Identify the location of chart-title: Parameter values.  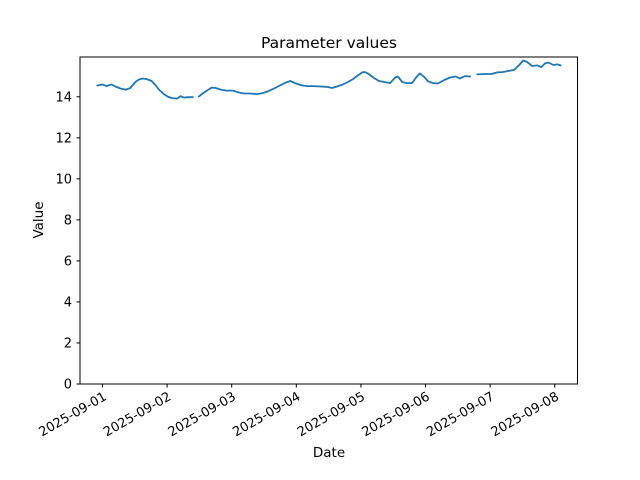
(329, 43).